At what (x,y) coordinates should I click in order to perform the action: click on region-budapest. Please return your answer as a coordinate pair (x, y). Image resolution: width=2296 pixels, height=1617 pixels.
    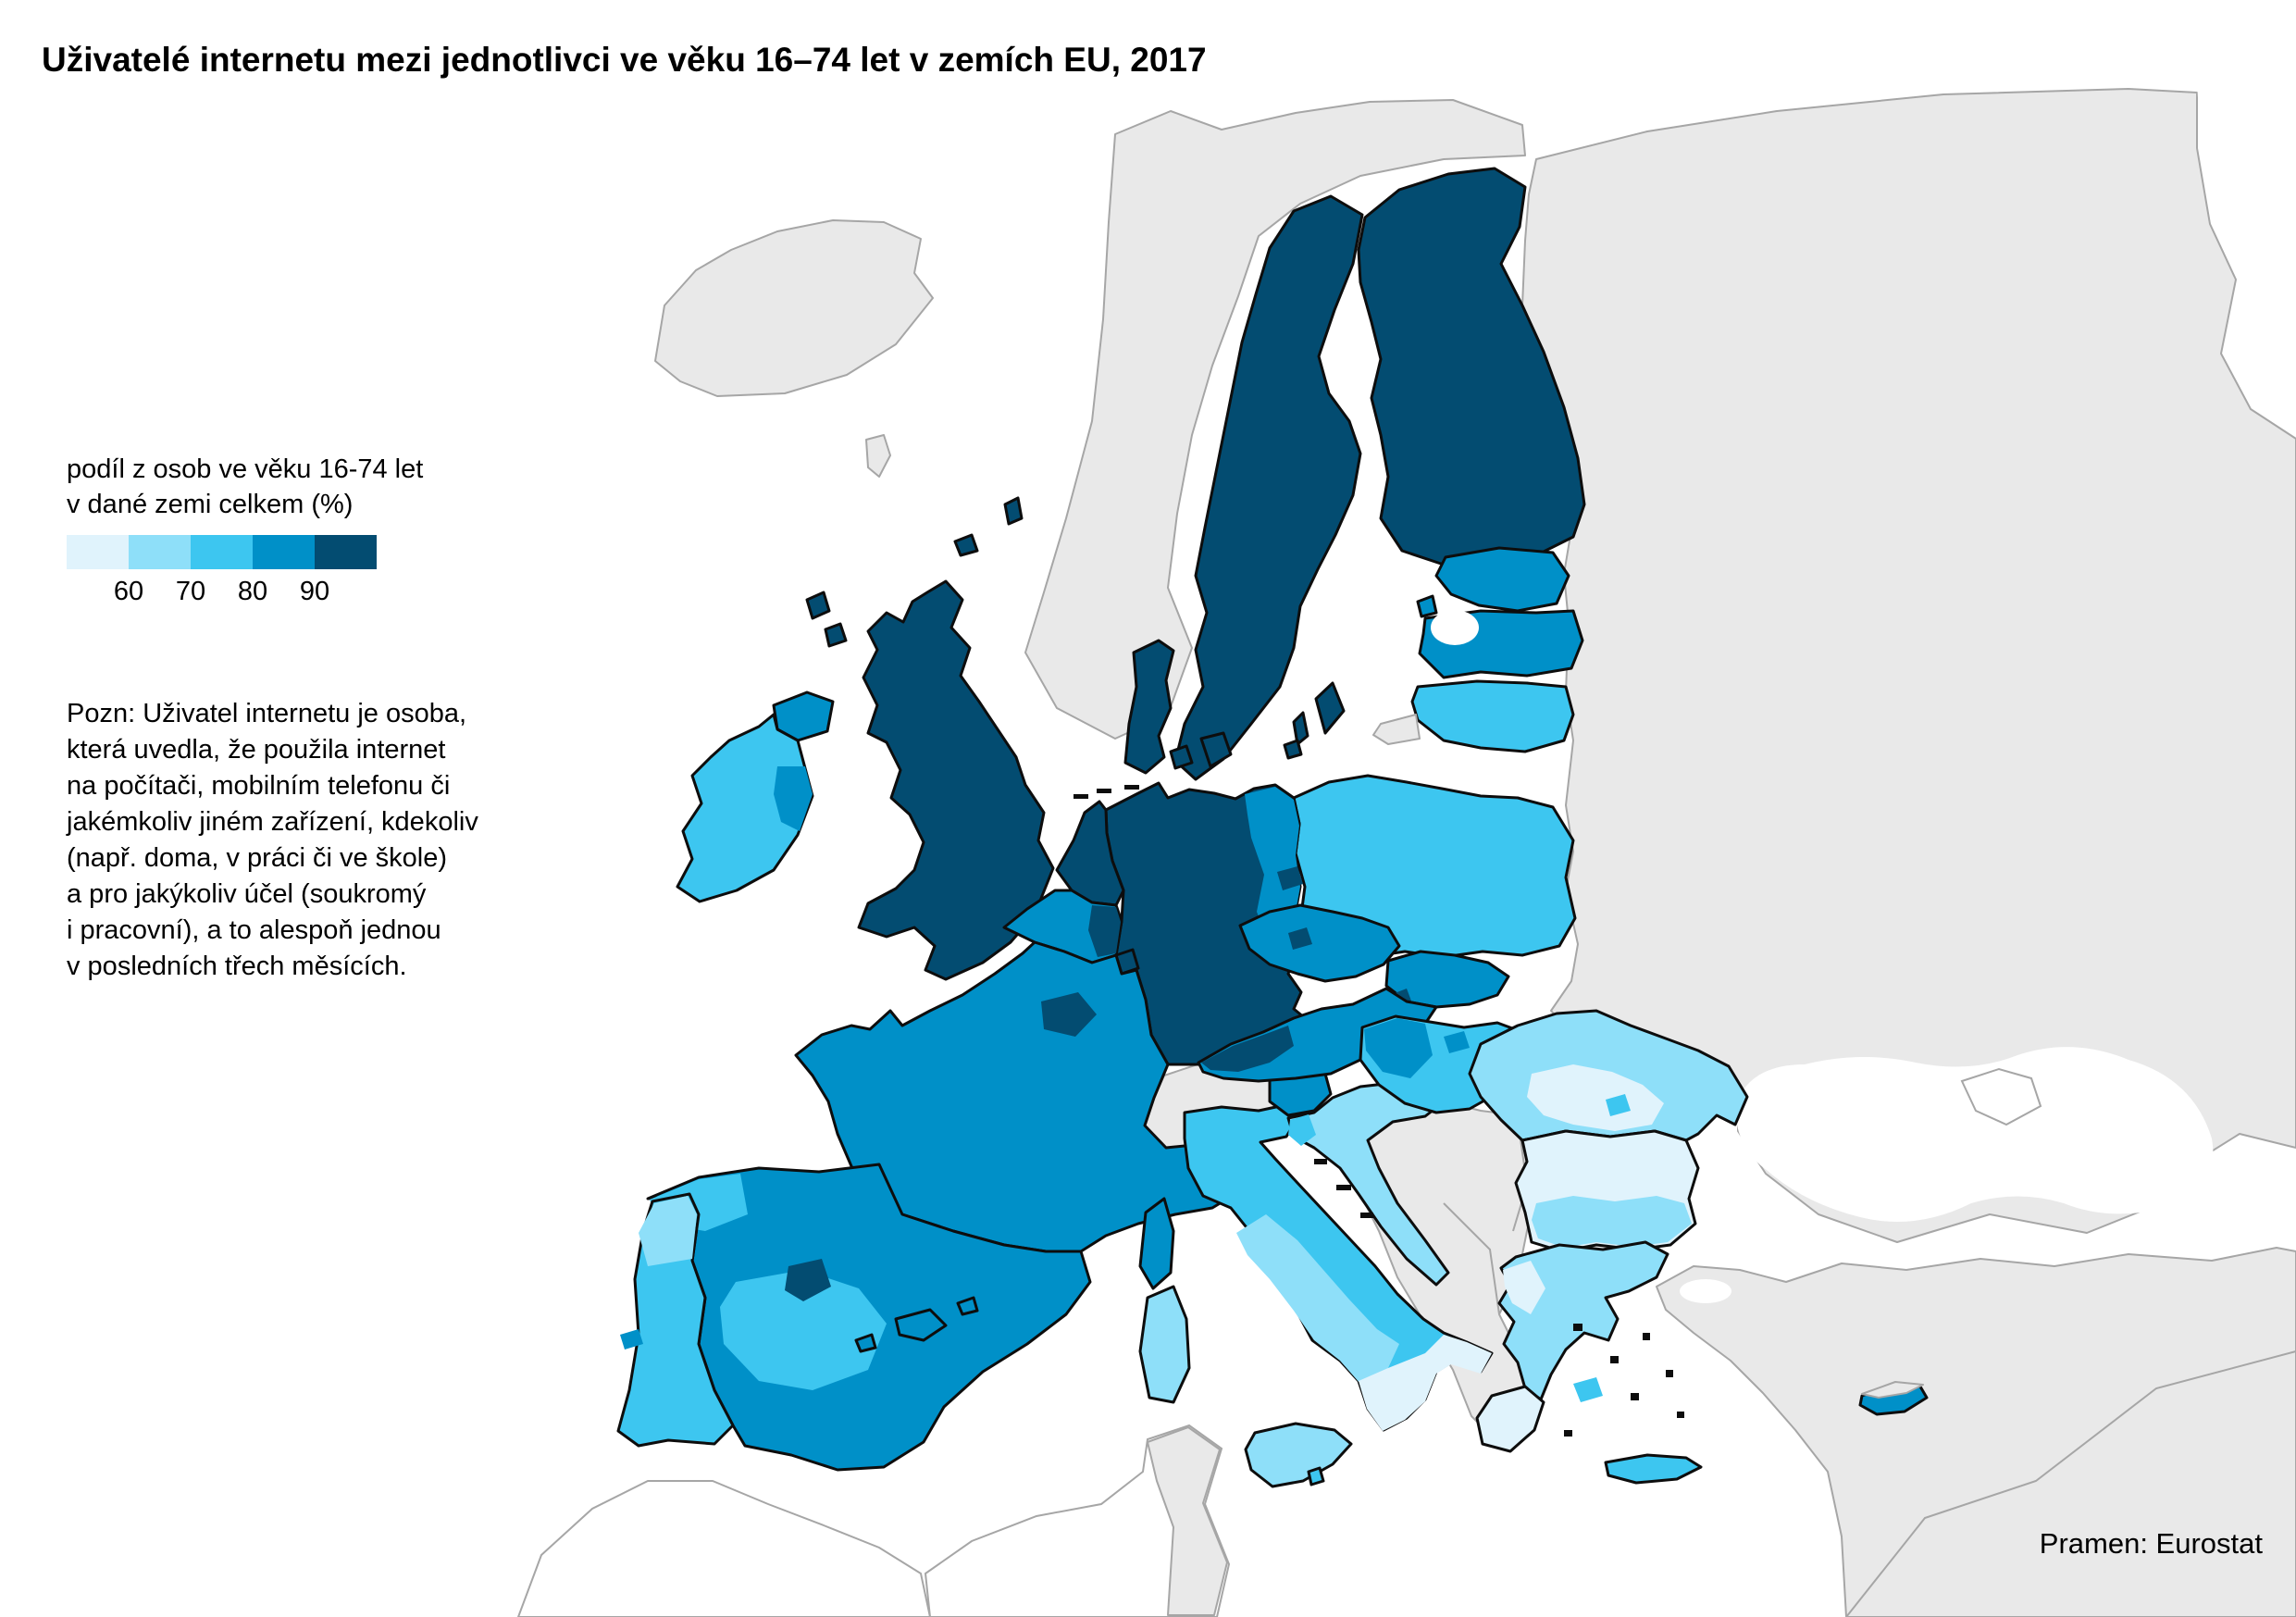
    Looking at the image, I should click on (1457, 1042).